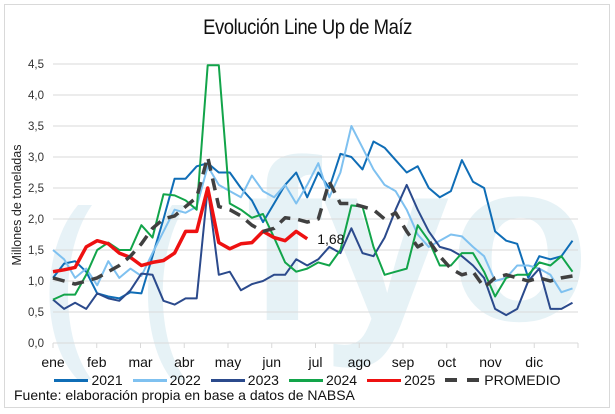  What do you see at coordinates (36, 344) in the screenshot?
I see `y-tick-label: 0,0` at bounding box center [36, 344].